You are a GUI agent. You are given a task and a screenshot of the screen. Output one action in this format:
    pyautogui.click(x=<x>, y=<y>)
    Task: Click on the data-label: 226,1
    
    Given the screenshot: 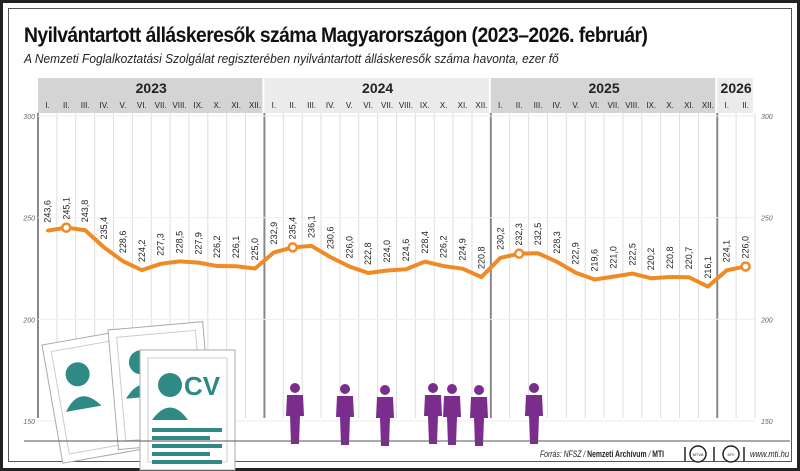 What is the action you would take?
    pyautogui.click(x=236, y=247)
    